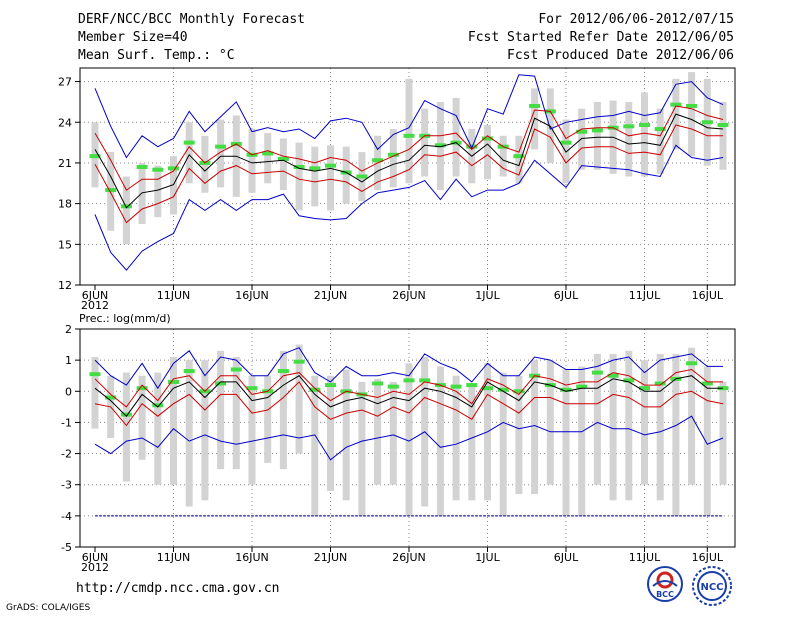 This screenshot has width=800, height=618. Describe the element at coordinates (66, 422) in the screenshot. I see `y-tick-label: -1` at that location.